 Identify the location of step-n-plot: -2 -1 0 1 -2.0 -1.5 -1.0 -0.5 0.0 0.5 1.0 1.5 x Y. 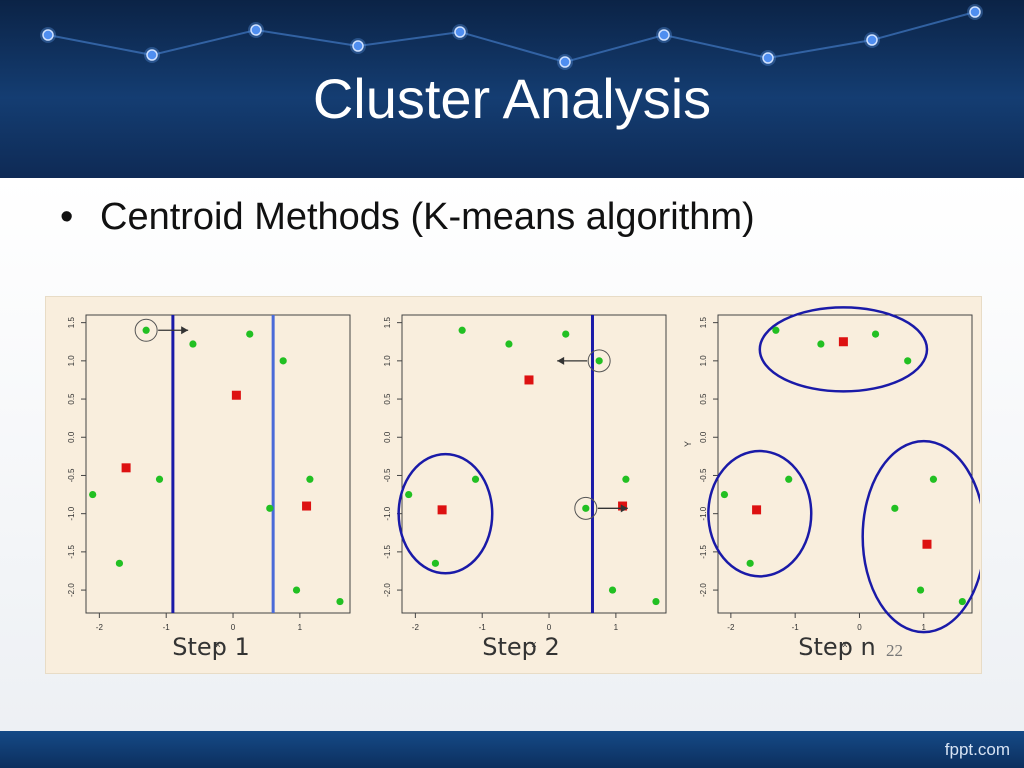
(831, 477).